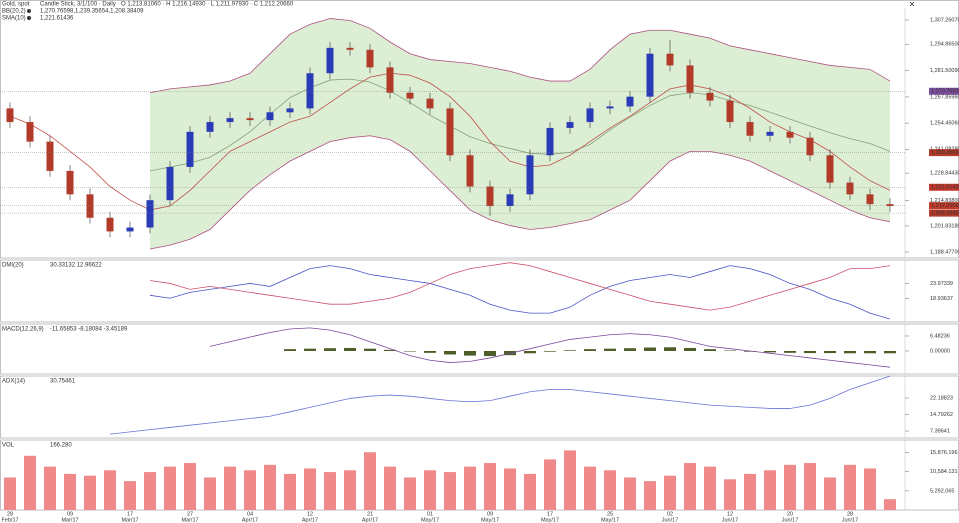  I want to click on y-tick-label: 1,201.83180, so click(944, 226).